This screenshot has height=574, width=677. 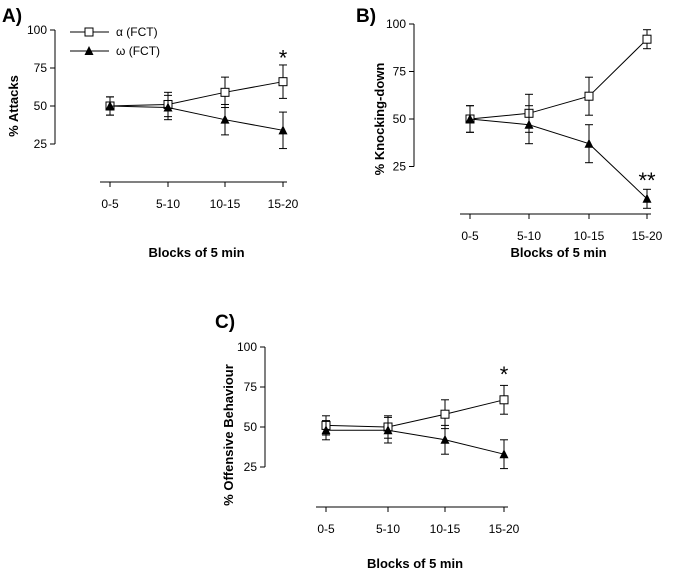 What do you see at coordinates (12, 16) in the screenshot?
I see `panel-letter: A)` at bounding box center [12, 16].